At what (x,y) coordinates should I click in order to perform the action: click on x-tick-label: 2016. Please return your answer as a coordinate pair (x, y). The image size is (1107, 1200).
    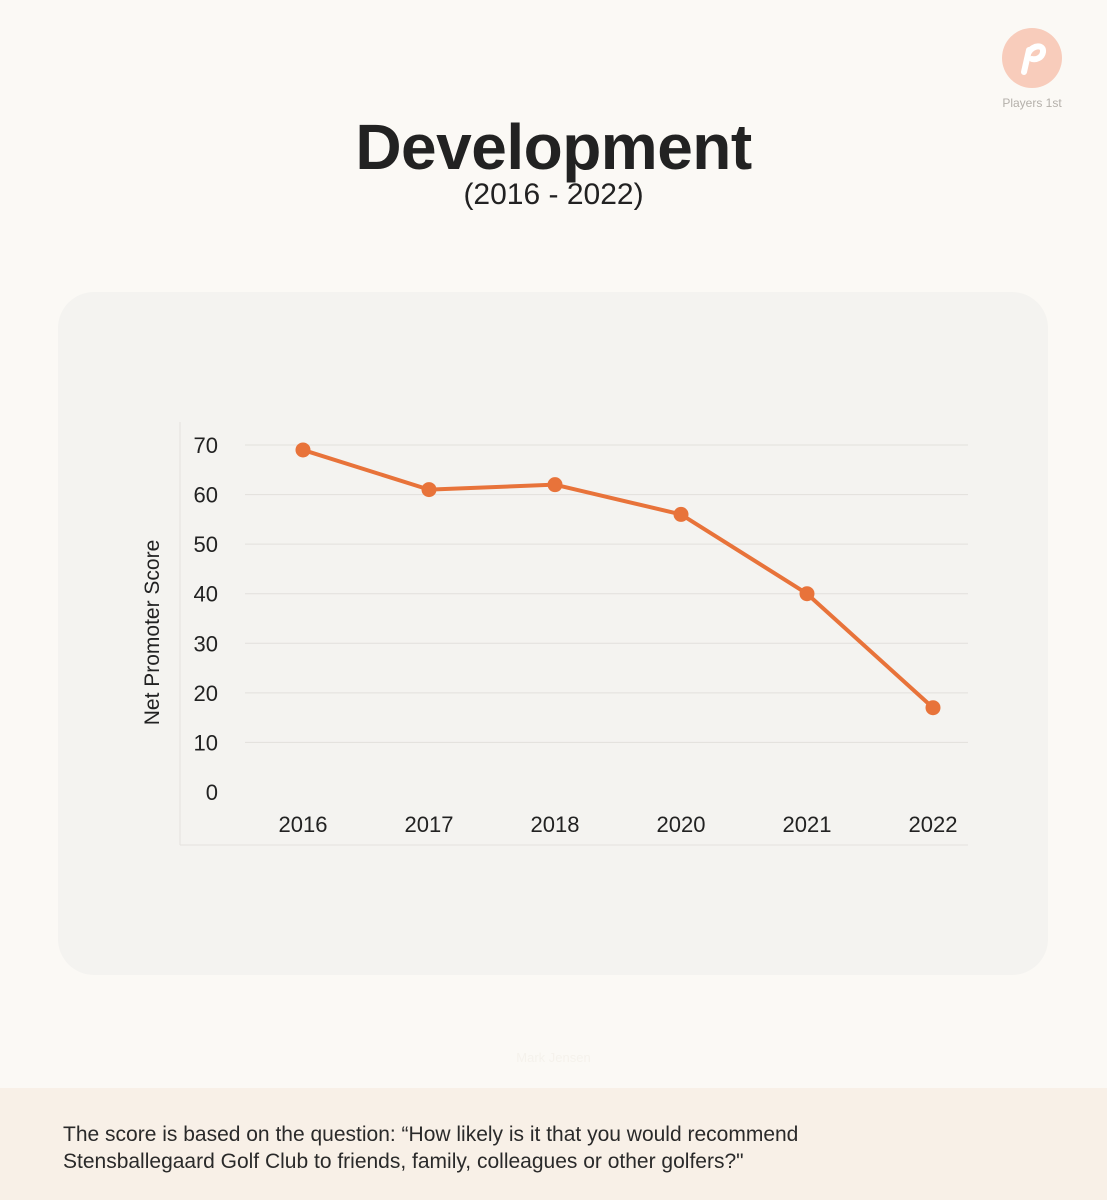
    Looking at the image, I should click on (303, 824).